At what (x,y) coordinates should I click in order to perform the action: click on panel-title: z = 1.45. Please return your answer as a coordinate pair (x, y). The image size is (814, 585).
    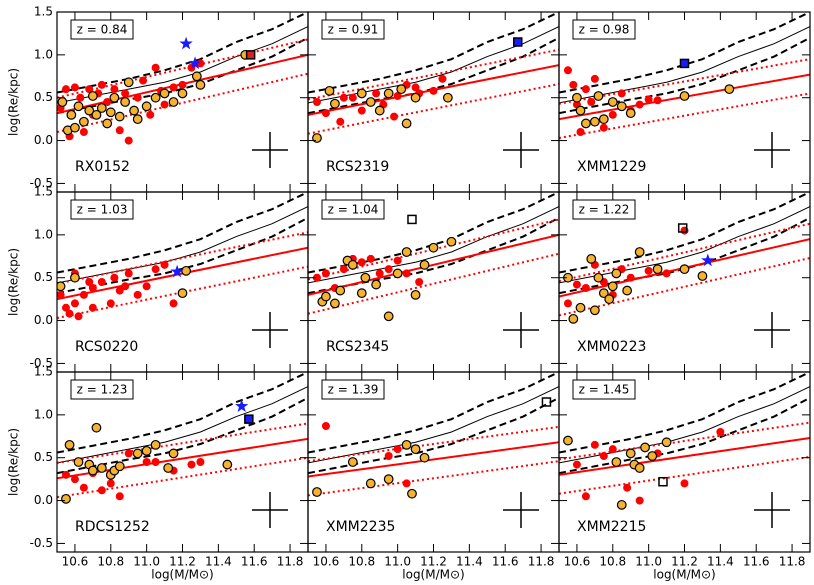
    Looking at the image, I should click on (604, 390).